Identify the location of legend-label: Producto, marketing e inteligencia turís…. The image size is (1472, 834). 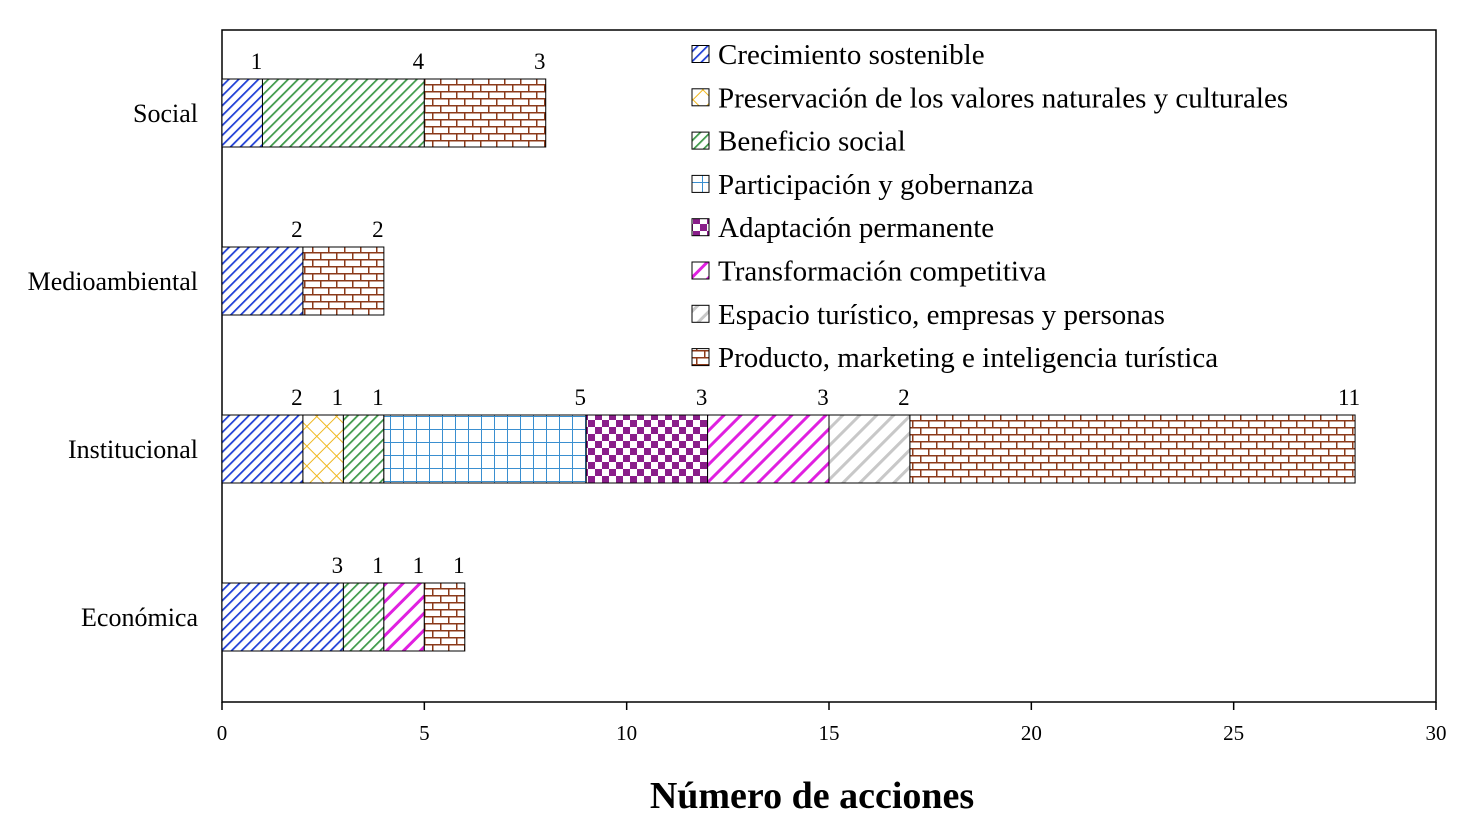
(968, 358).